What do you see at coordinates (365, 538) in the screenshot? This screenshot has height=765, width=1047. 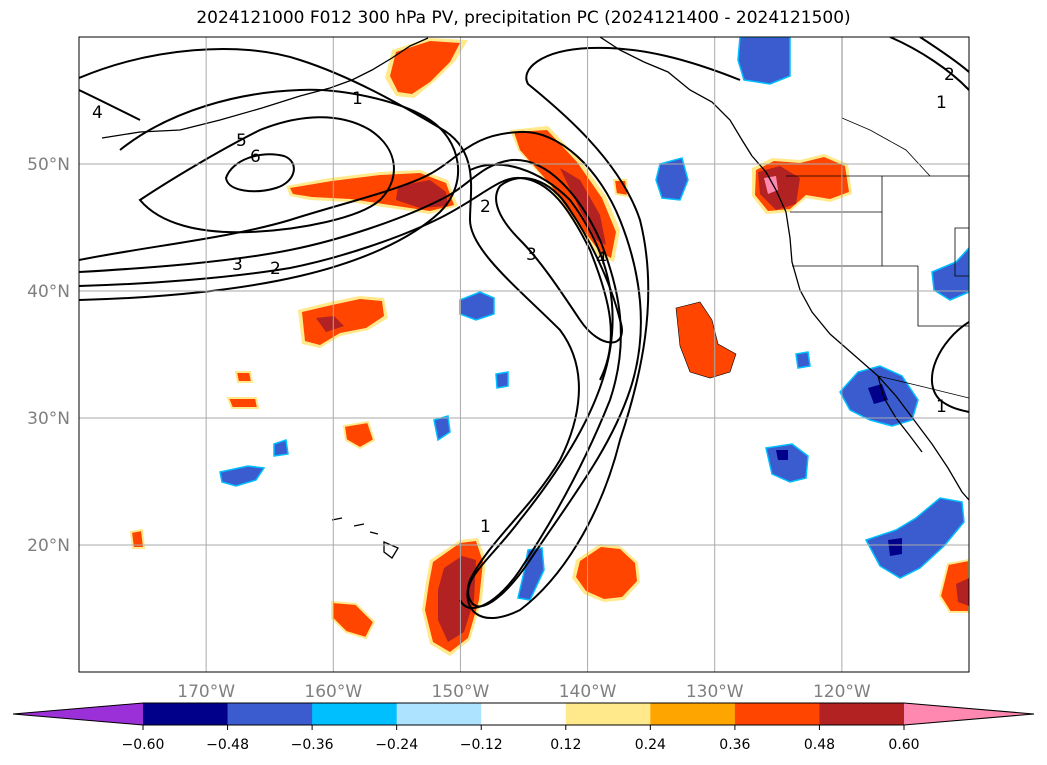 I see `hawaii-islands` at bounding box center [365, 538].